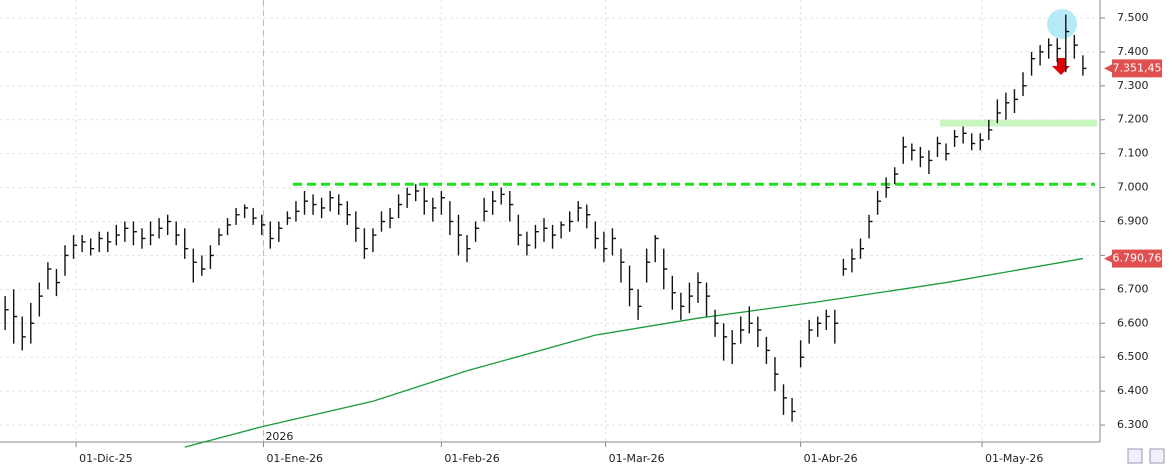 Image resolution: width=1172 pixels, height=467 pixels. I want to click on y-tick-label: 6.400, so click(1133, 390).